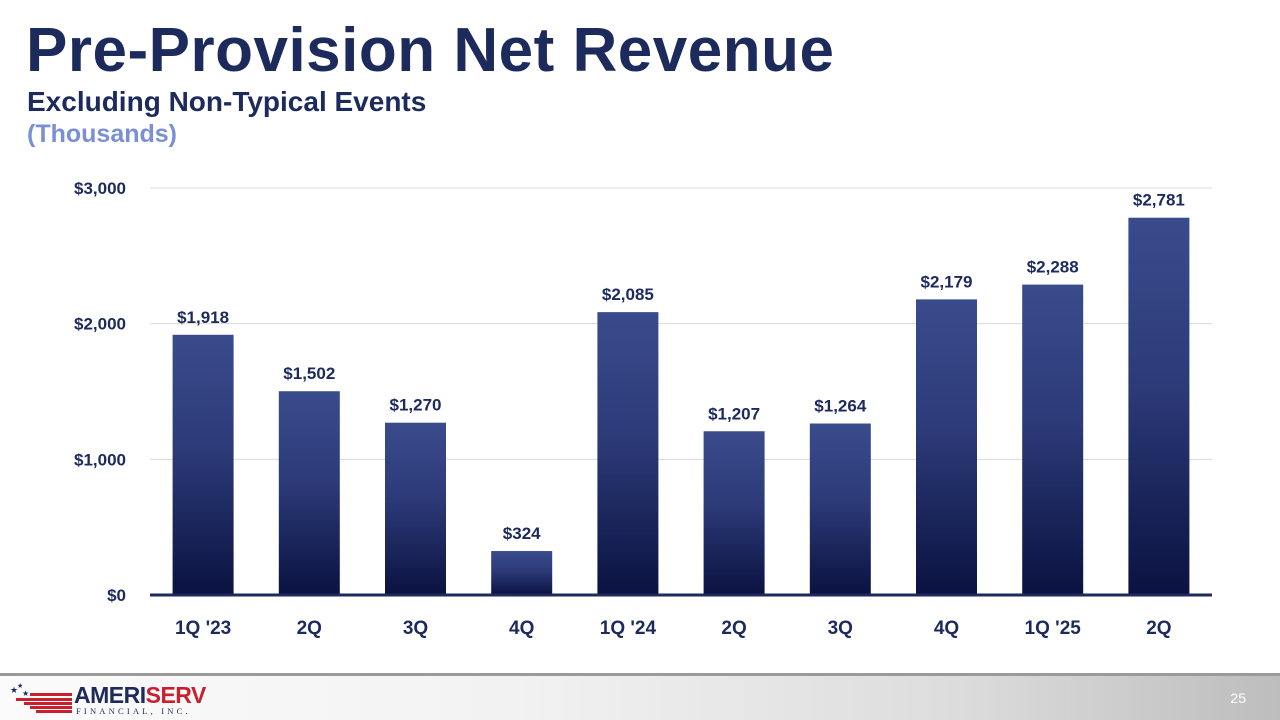 The width and height of the screenshot is (1280, 720). I want to click on y-tick-label: $1,000, so click(100, 459).